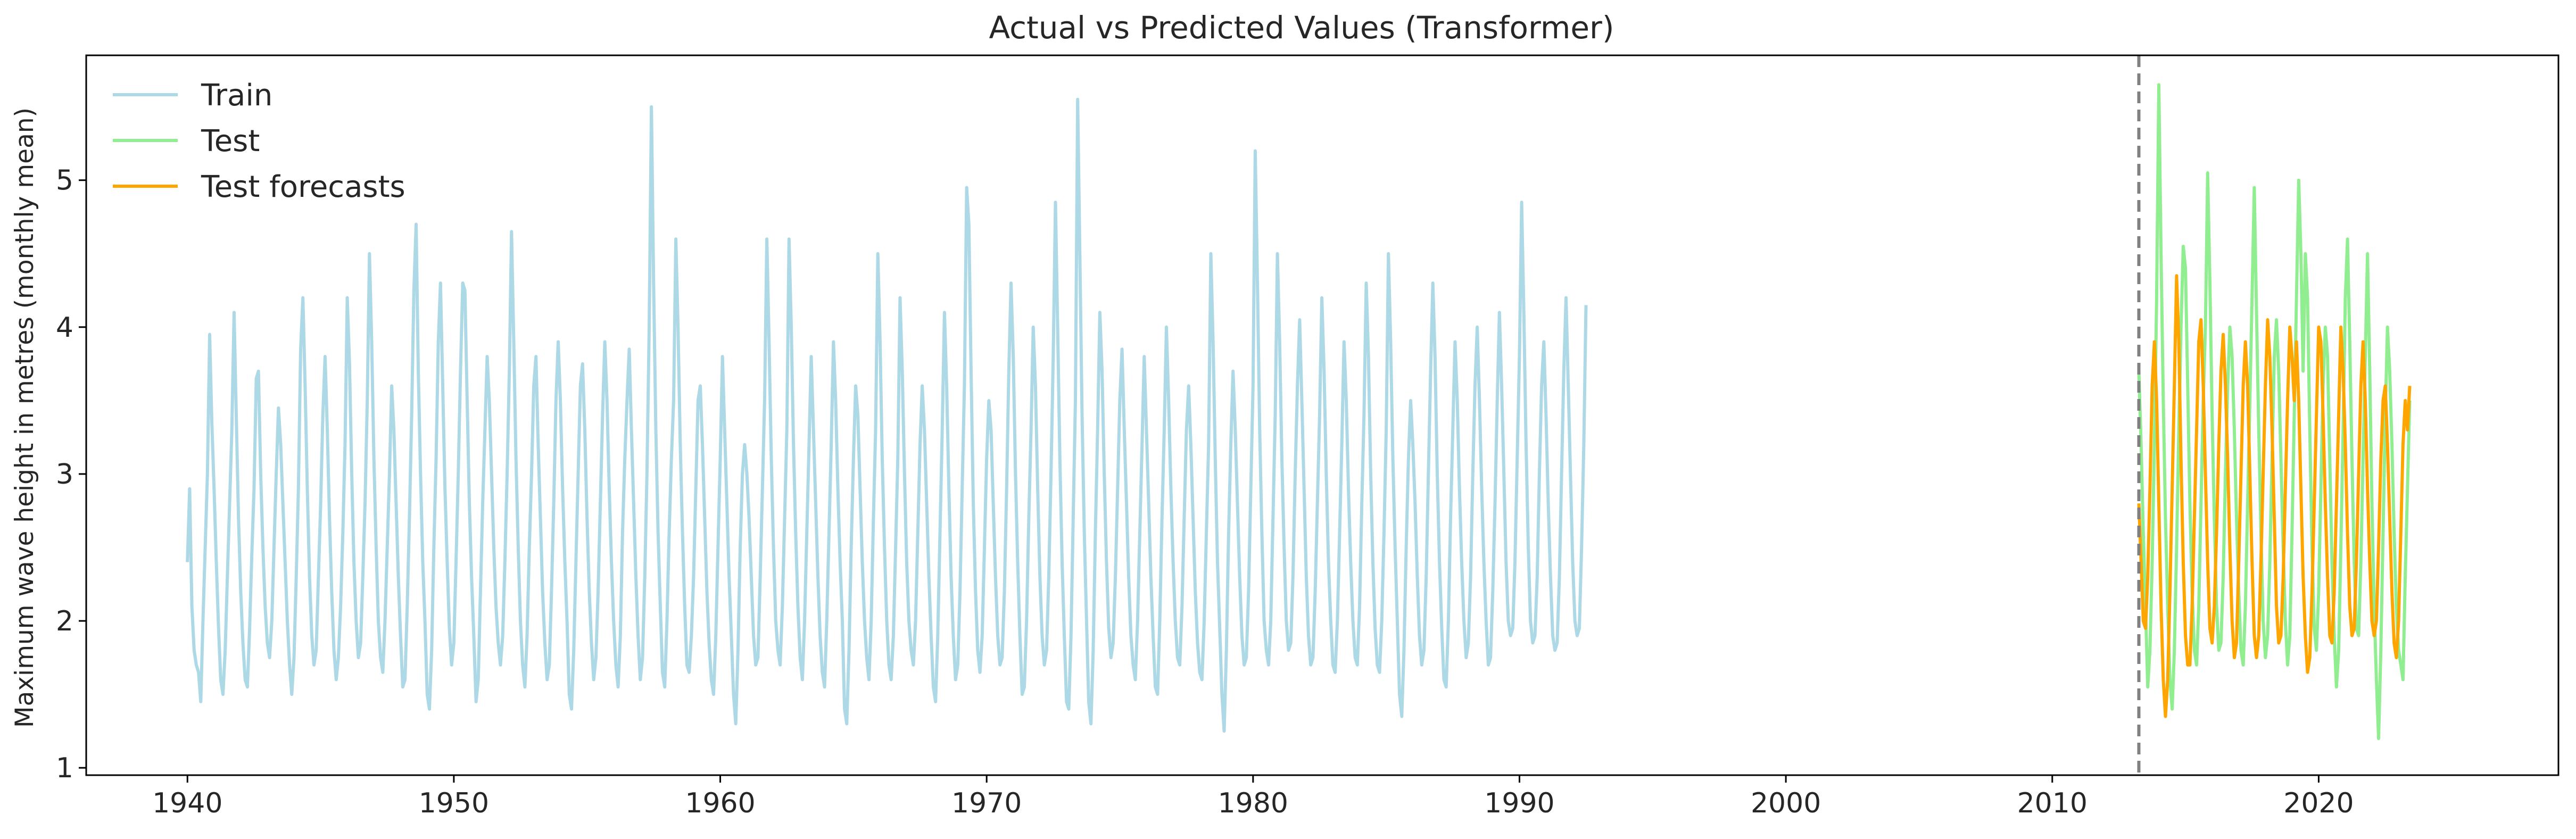 This screenshot has width=2576, height=839. I want to click on y-tick-label: 3, so click(64, 475).